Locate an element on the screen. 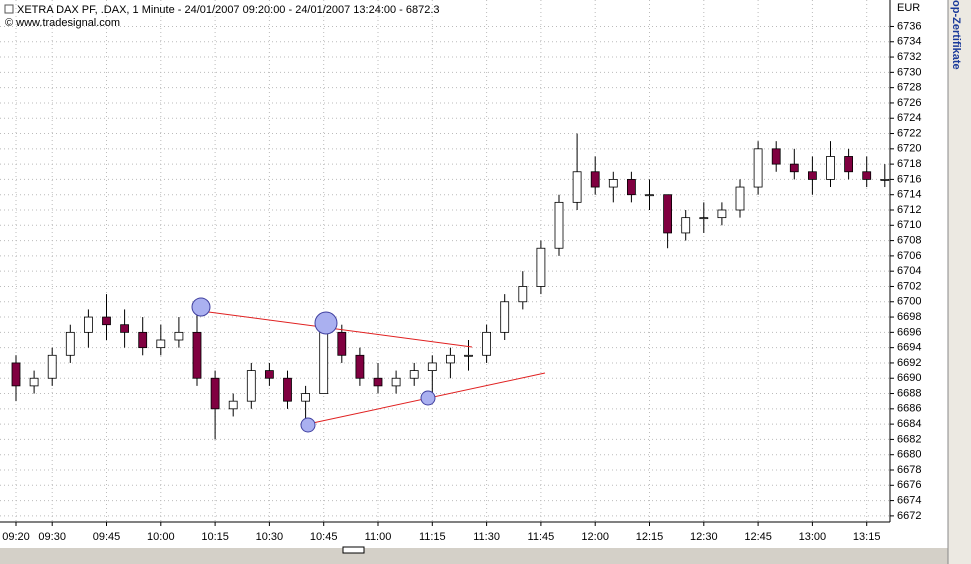 This screenshot has width=971, height=564. y-tick-label: 6730 is located at coordinates (909, 72).